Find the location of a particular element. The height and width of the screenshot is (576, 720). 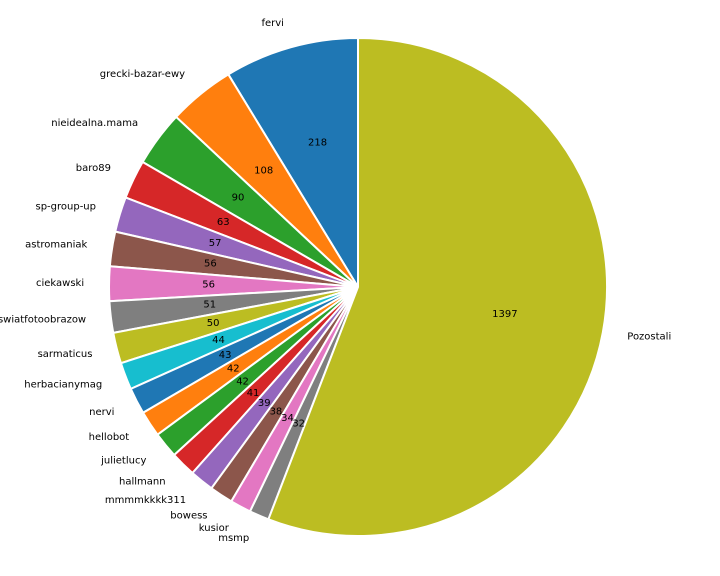

value-label-pozostali: 1397 is located at coordinates (504, 314).